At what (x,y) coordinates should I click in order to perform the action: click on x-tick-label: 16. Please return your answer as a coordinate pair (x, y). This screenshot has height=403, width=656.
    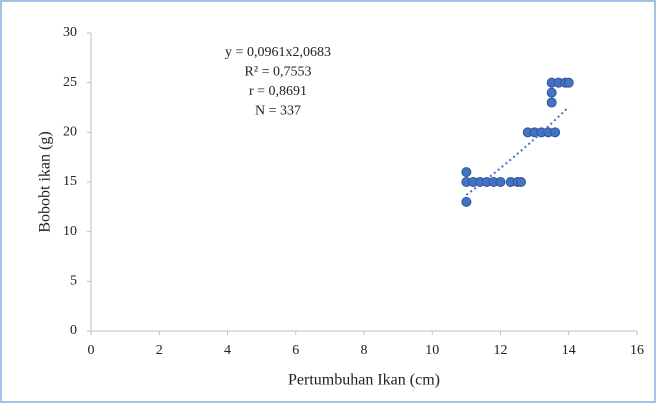
    Looking at the image, I should click on (637, 350).